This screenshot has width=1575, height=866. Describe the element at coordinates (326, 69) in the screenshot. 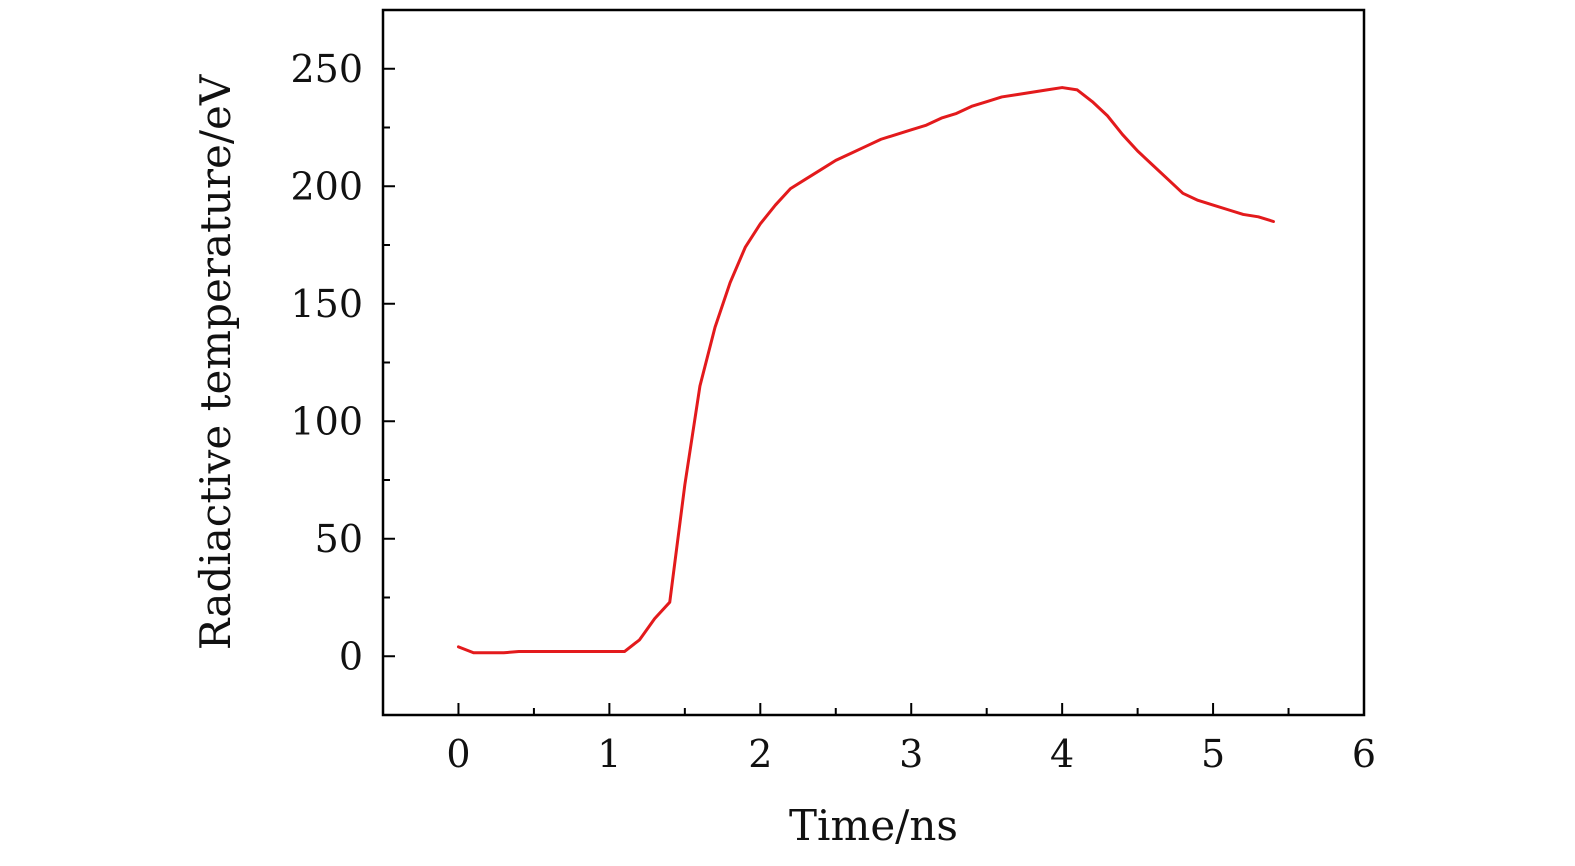

I see `y-tick-label: 250` at that location.